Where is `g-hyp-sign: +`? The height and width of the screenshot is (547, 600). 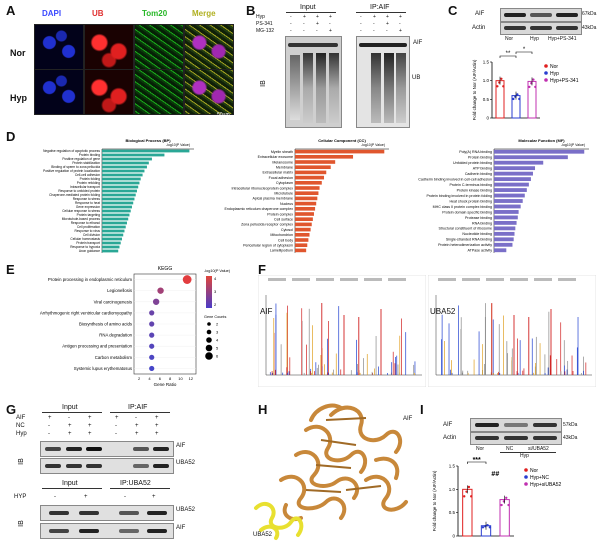
g-hyp-sign: + is located at coordinates (86, 497).